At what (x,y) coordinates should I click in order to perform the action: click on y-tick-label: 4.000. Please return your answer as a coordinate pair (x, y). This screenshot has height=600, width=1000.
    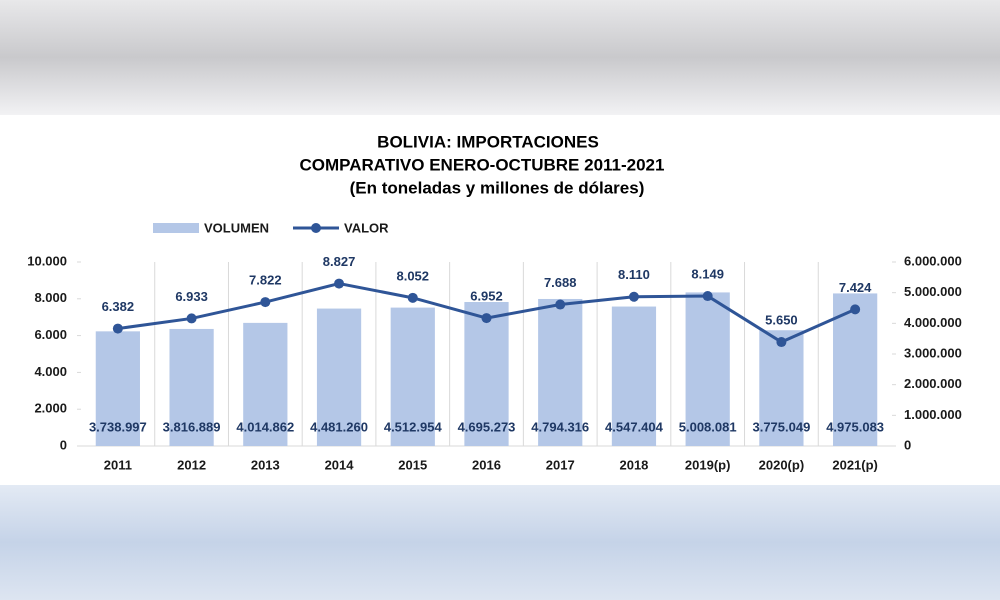
    Looking at the image, I should click on (50, 371).